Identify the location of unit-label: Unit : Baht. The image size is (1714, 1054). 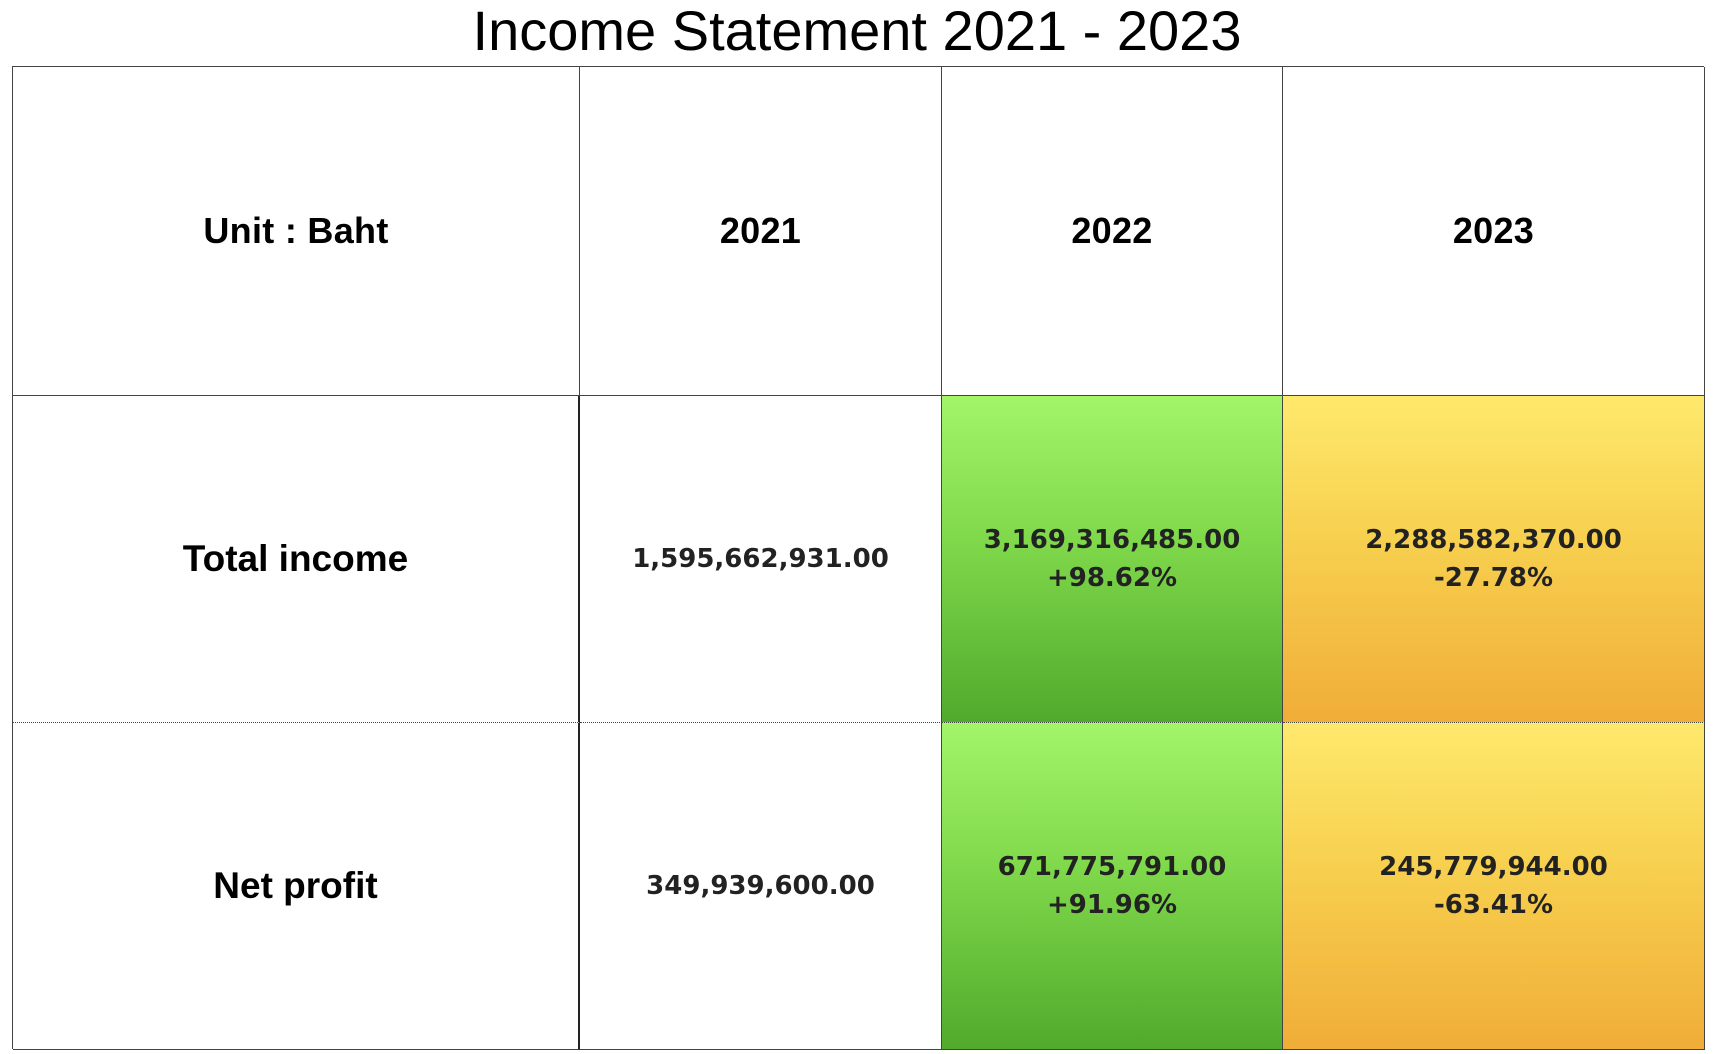
(296, 230).